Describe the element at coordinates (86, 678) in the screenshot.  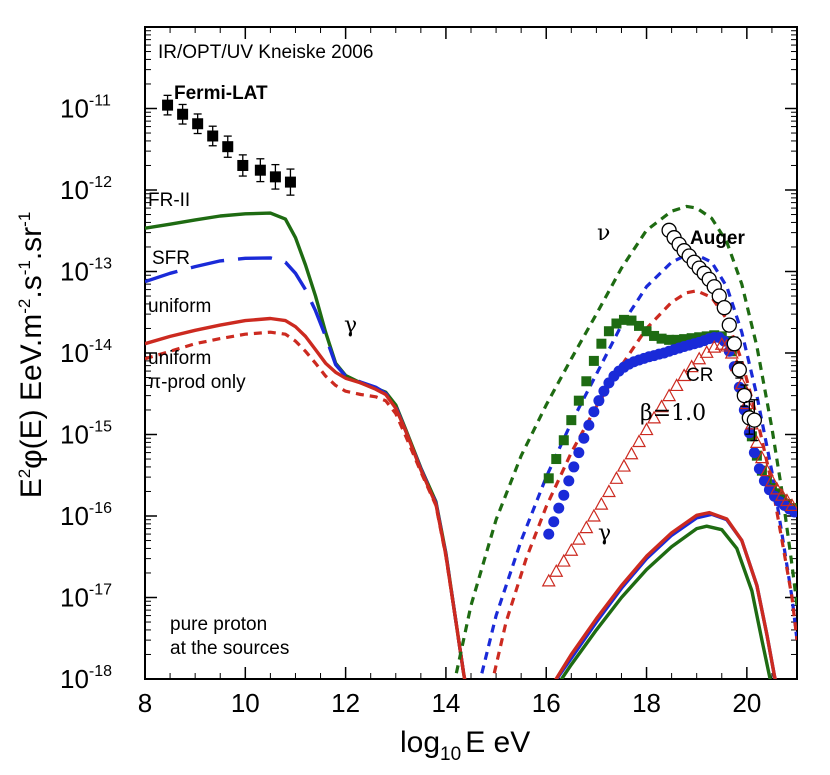
I see `y-tick-label: 10-18` at that location.